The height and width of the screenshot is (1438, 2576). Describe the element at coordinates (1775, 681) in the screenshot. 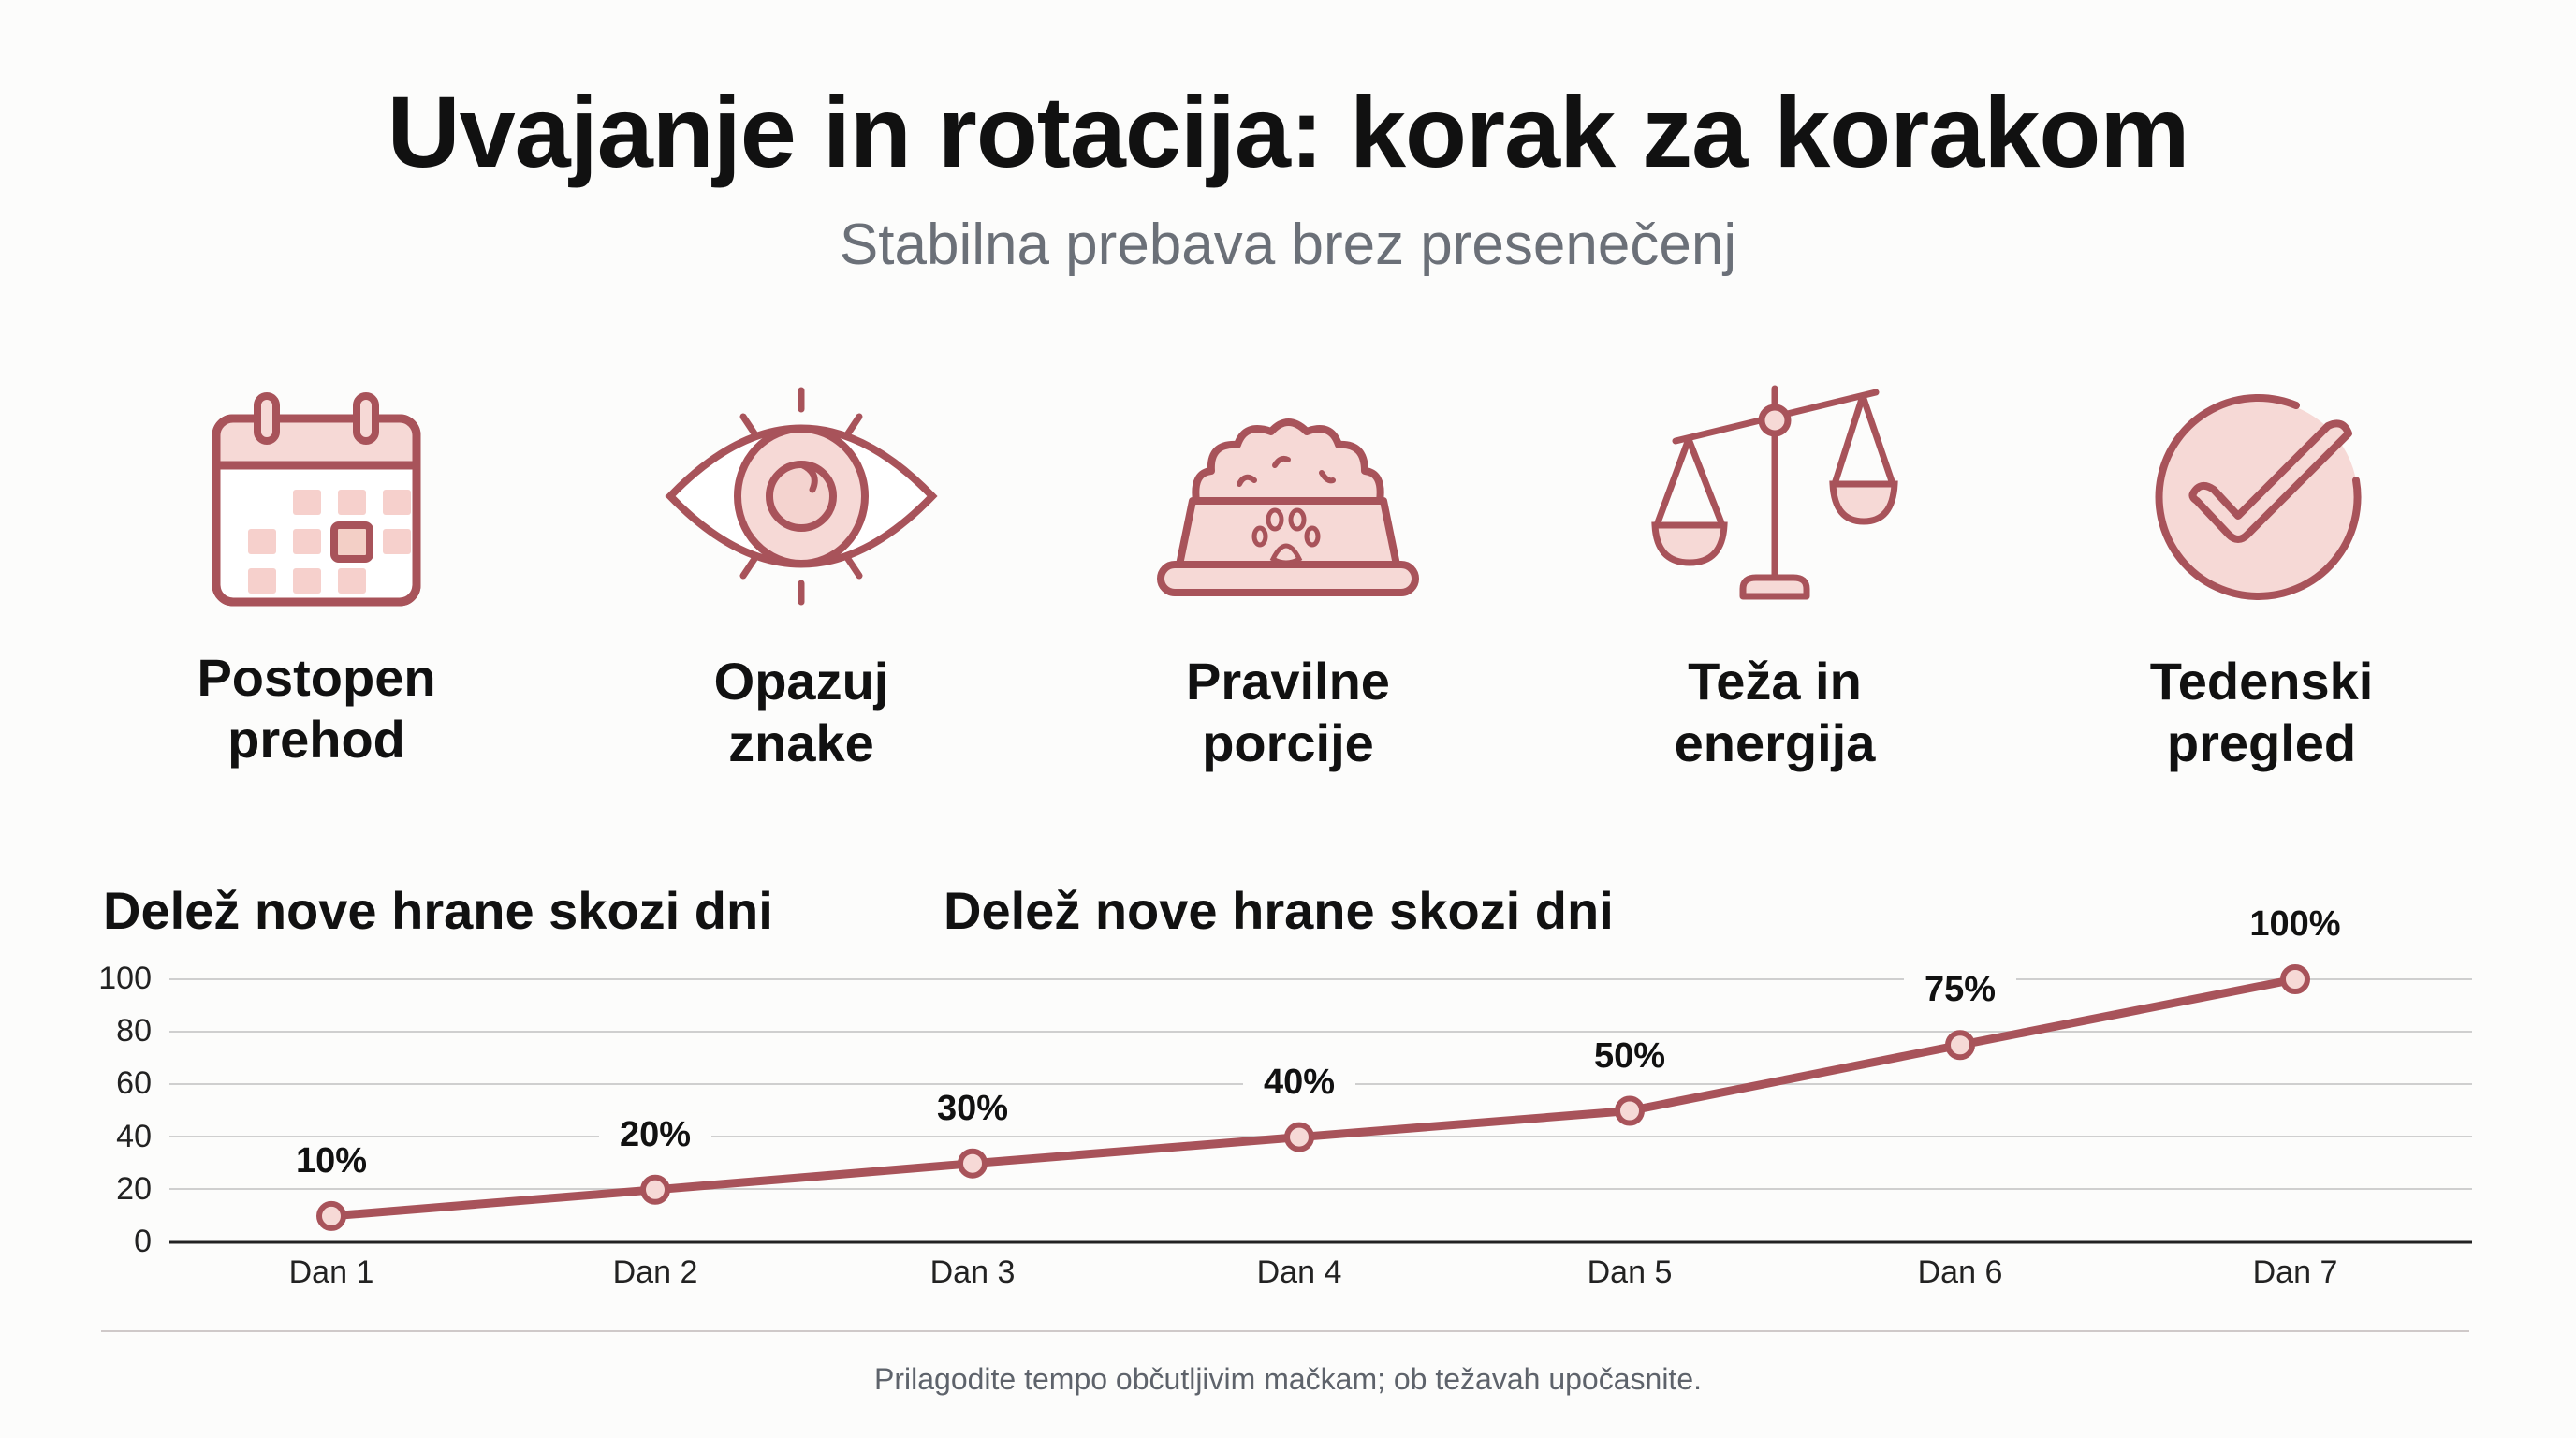

I see `step-label-line1: Teža in` at that location.